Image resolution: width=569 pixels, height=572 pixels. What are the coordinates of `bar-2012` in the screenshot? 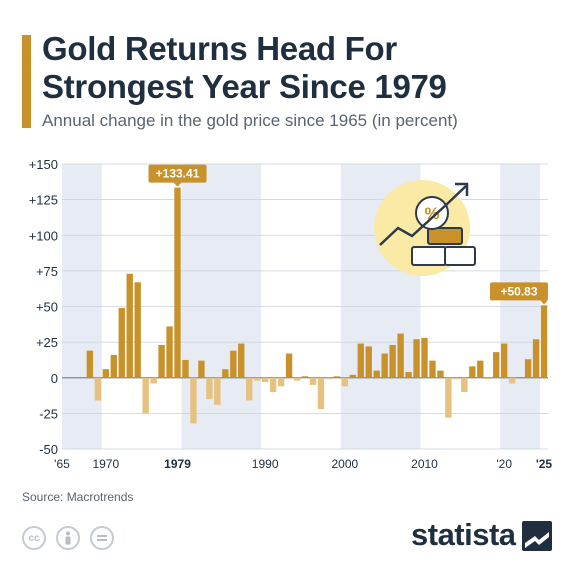 It's located at (440, 374).